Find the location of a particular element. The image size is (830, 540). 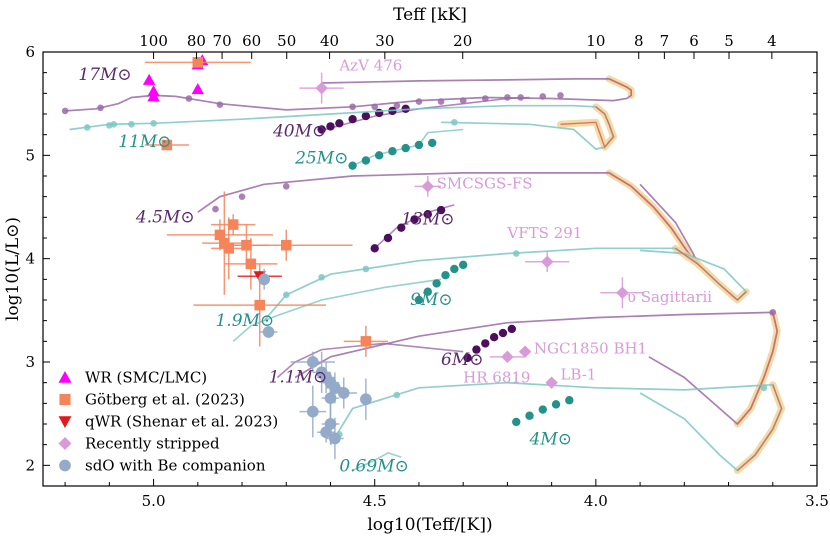

y-tick-label: 2 is located at coordinates (30, 465).